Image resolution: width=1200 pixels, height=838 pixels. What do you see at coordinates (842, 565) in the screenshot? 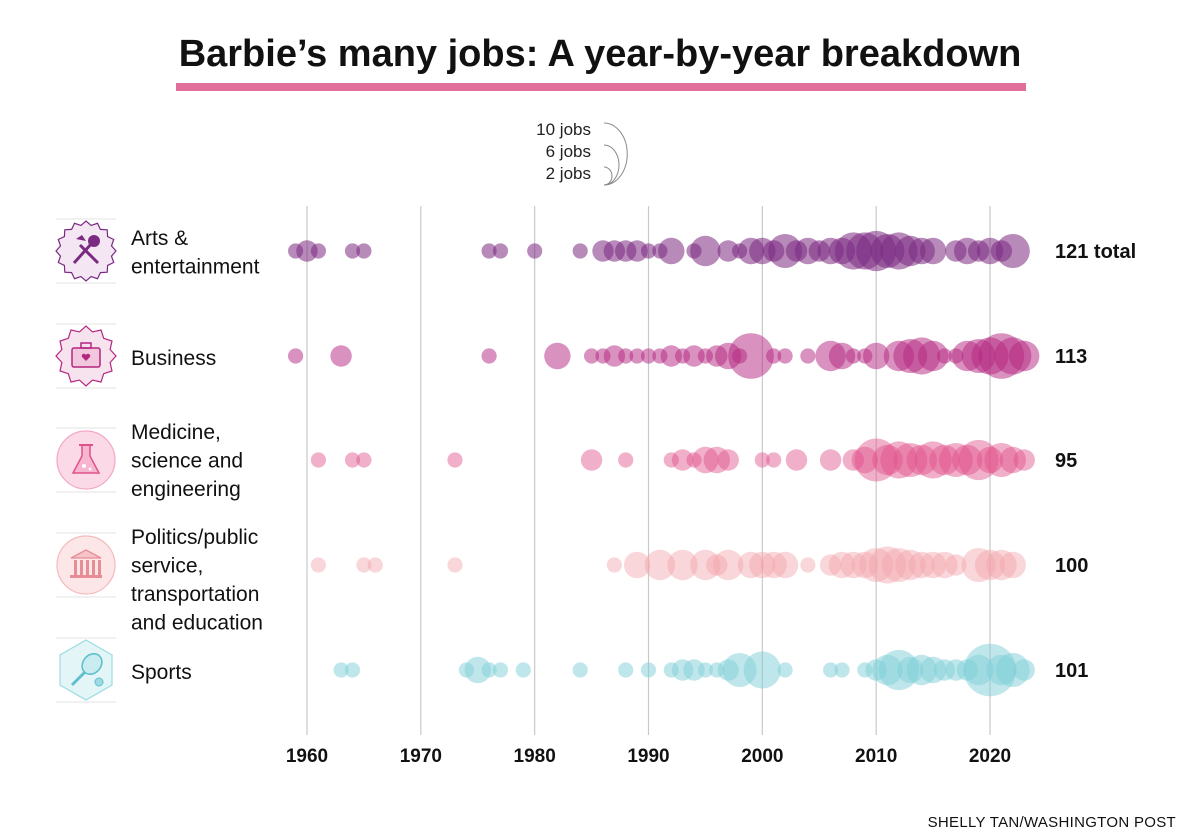
I see `bubble-politics-2007` at bounding box center [842, 565].